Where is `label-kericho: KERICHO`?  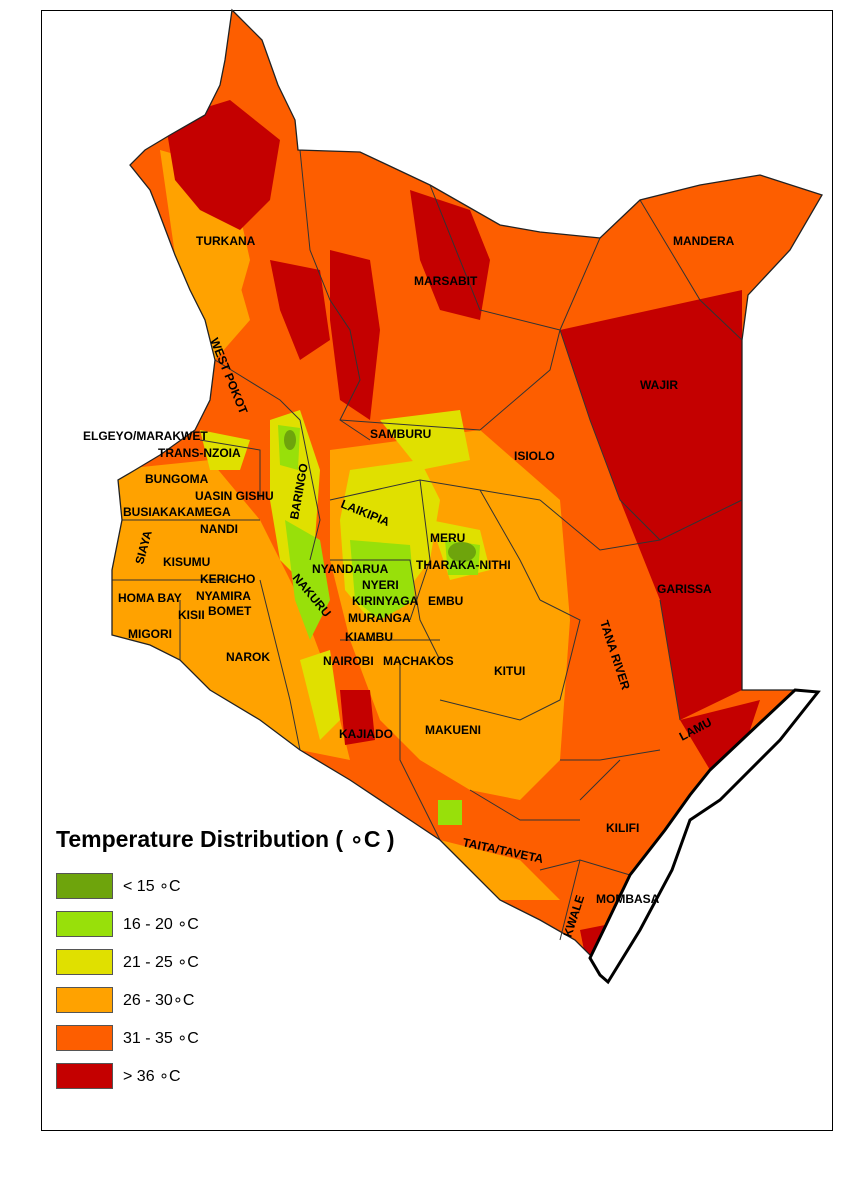 label-kericho: KERICHO is located at coordinates (227, 579).